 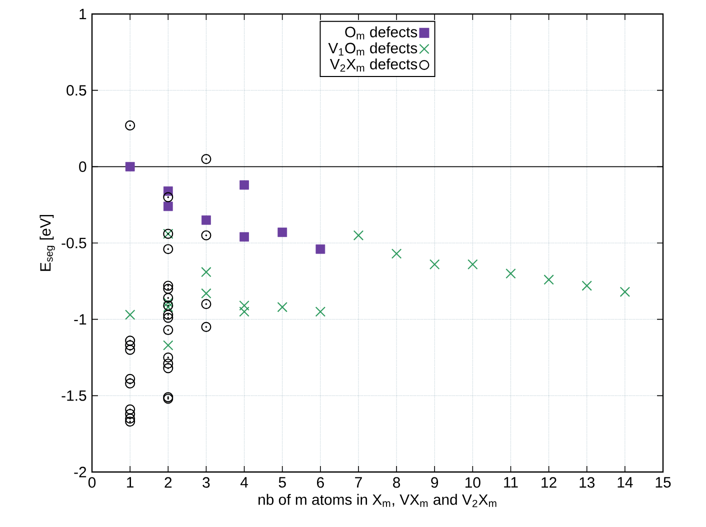 What do you see at coordinates (320, 482) in the screenshot?
I see `x-tick-label: 6` at bounding box center [320, 482].